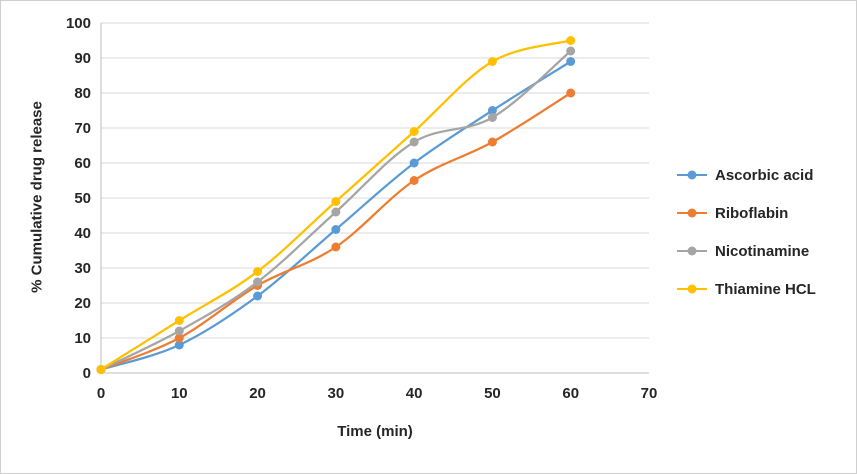 This screenshot has height=474, width=857. I want to click on y-tick-labels: 0 10 20 30 40 50 60 70 80 90 100, so click(78, 198).